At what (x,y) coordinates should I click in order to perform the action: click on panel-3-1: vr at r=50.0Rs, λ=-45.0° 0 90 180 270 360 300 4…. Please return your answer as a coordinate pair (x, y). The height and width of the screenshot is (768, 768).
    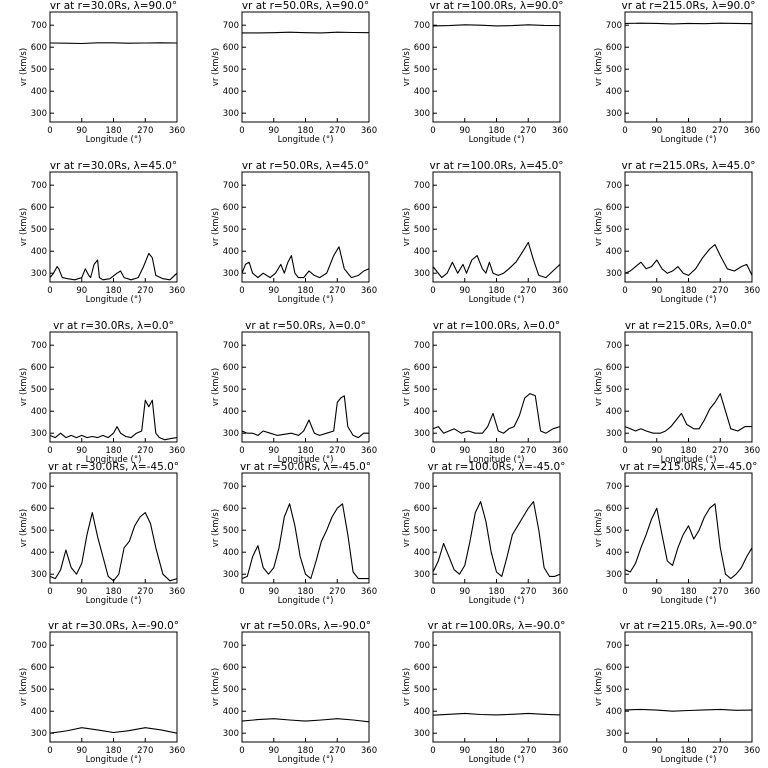
    Looking at the image, I should click on (294, 533).